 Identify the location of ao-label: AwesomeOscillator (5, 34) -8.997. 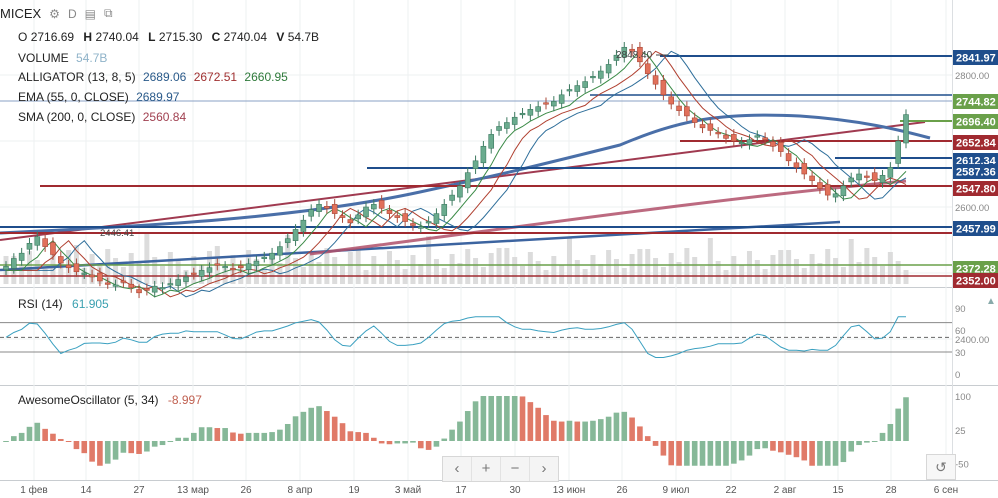
(110, 400).